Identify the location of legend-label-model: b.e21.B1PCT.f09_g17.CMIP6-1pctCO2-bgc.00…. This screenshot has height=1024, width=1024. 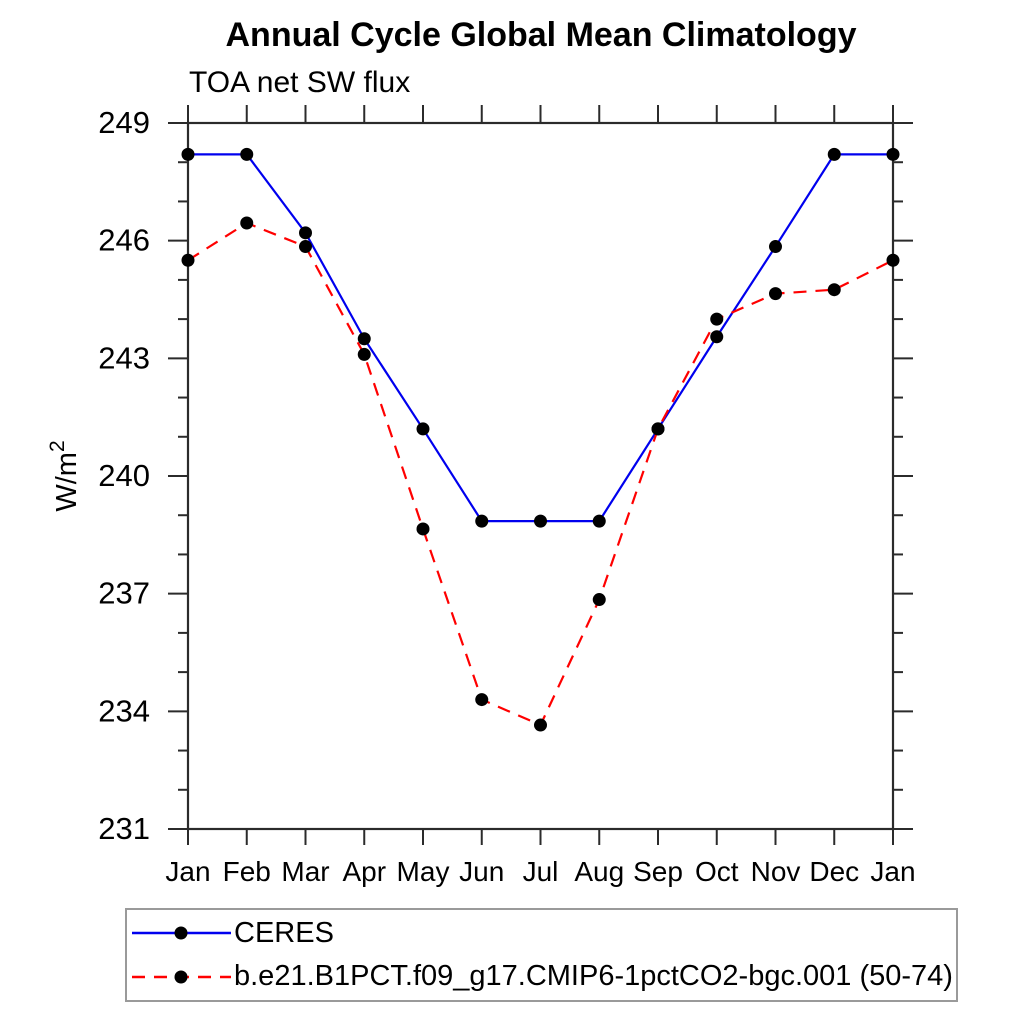
(593, 976).